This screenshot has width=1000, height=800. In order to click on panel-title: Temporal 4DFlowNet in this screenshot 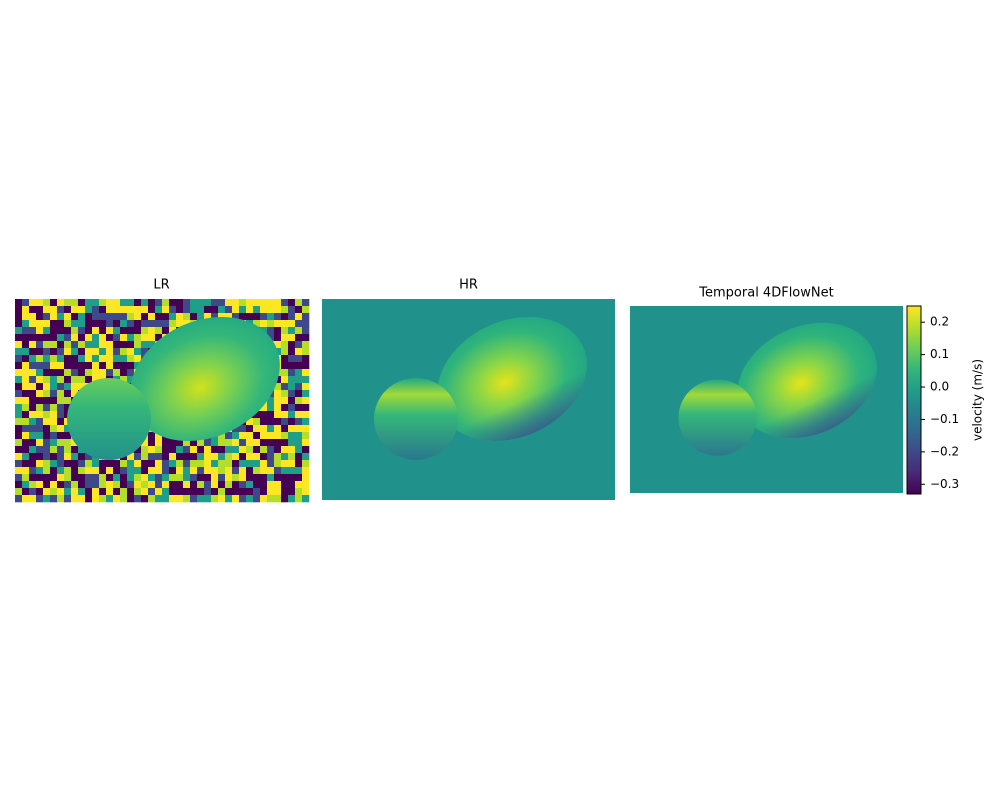, I will do `click(765, 293)`.